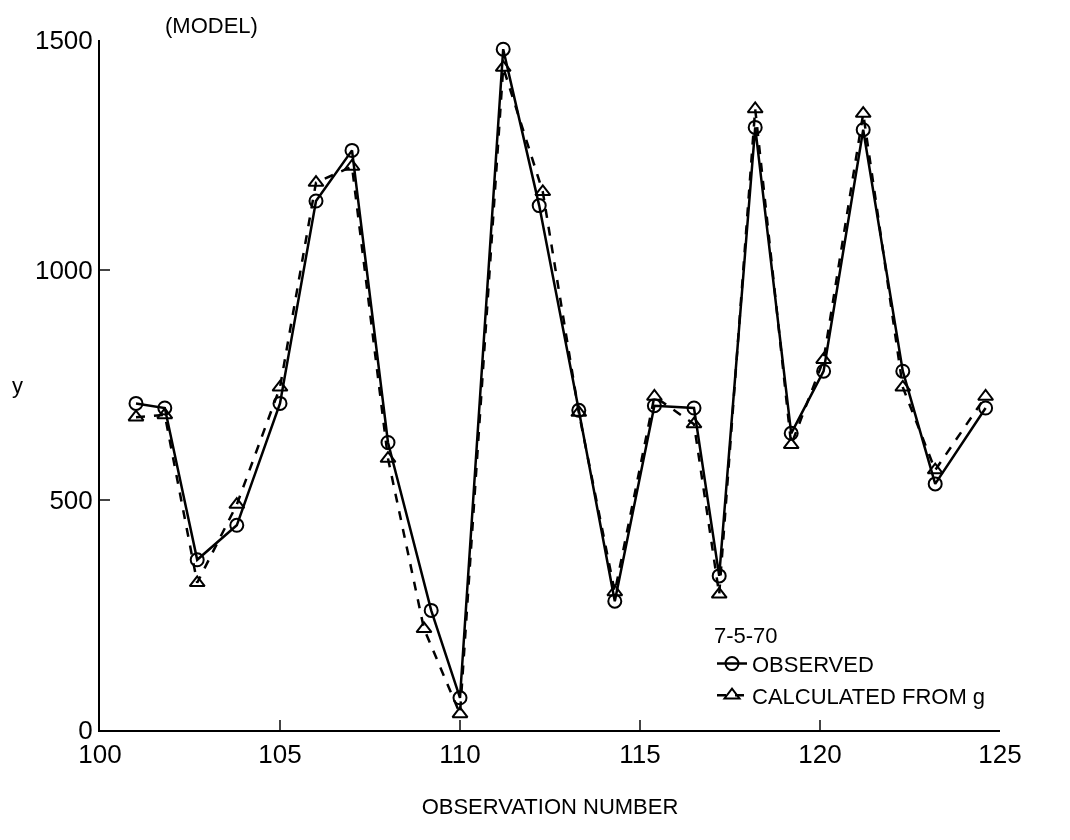  Describe the element at coordinates (869, 696) in the screenshot. I see `legend-label: CALCULATED FROM g` at that location.